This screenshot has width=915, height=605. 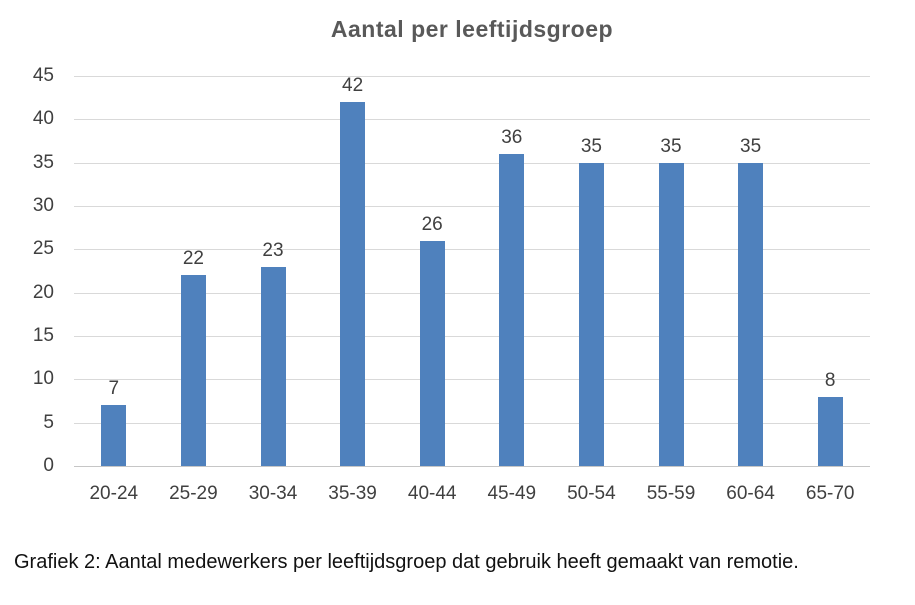 What do you see at coordinates (43, 379) in the screenshot?
I see `y-tick-label: 10` at bounding box center [43, 379].